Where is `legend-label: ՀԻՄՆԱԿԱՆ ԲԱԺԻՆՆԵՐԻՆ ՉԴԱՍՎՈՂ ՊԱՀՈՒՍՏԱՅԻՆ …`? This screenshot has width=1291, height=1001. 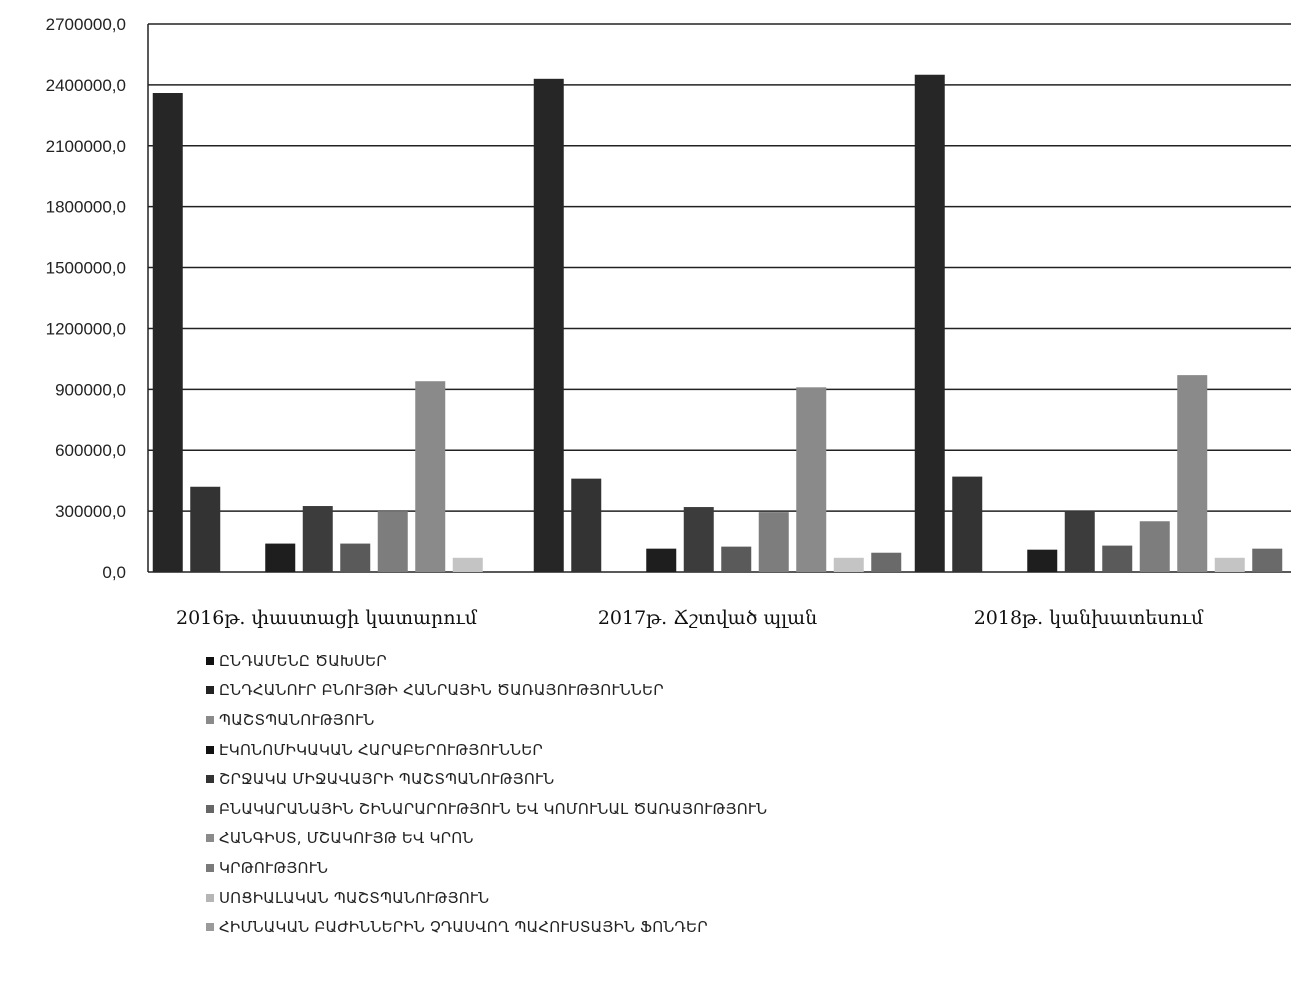
legend-label: ՀԻՄՆԱԿԱՆ ԲԱԺԻՆՆԵՐԻՆ ՉԴԱՍՎՈՂ ՊԱՀՈՒՍՏԱՅԻՆ … is located at coordinates (463, 927).